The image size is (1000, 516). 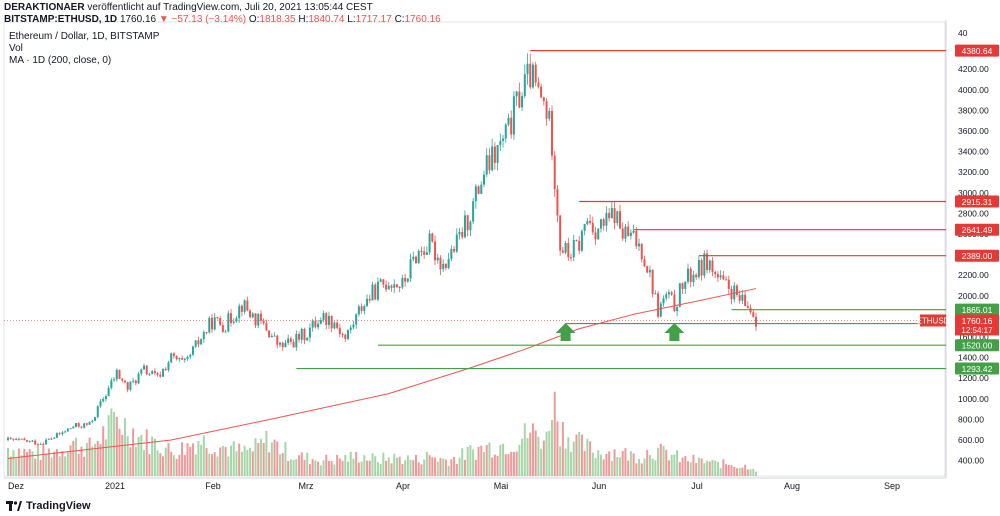 What do you see at coordinates (977, 345) in the screenshot?
I see `level-tag-support` at bounding box center [977, 345].